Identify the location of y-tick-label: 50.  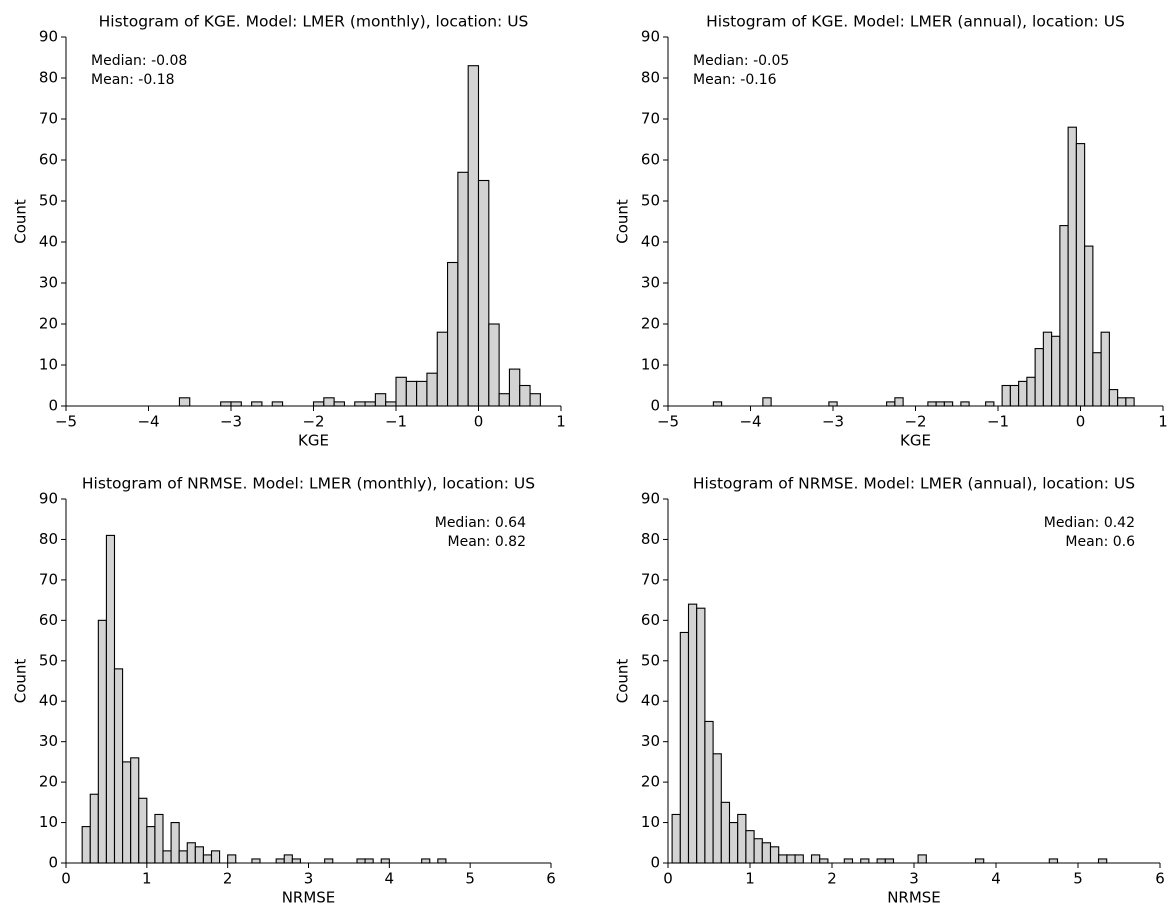
(650, 201).